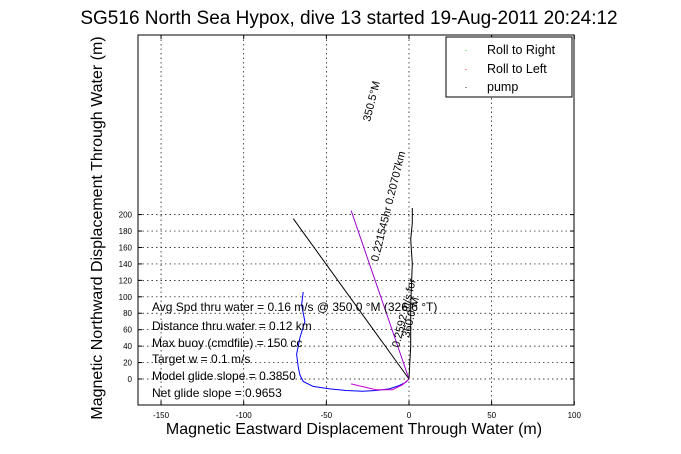  Describe the element at coordinates (126, 280) in the screenshot. I see `y-tick-label: 120` at that location.